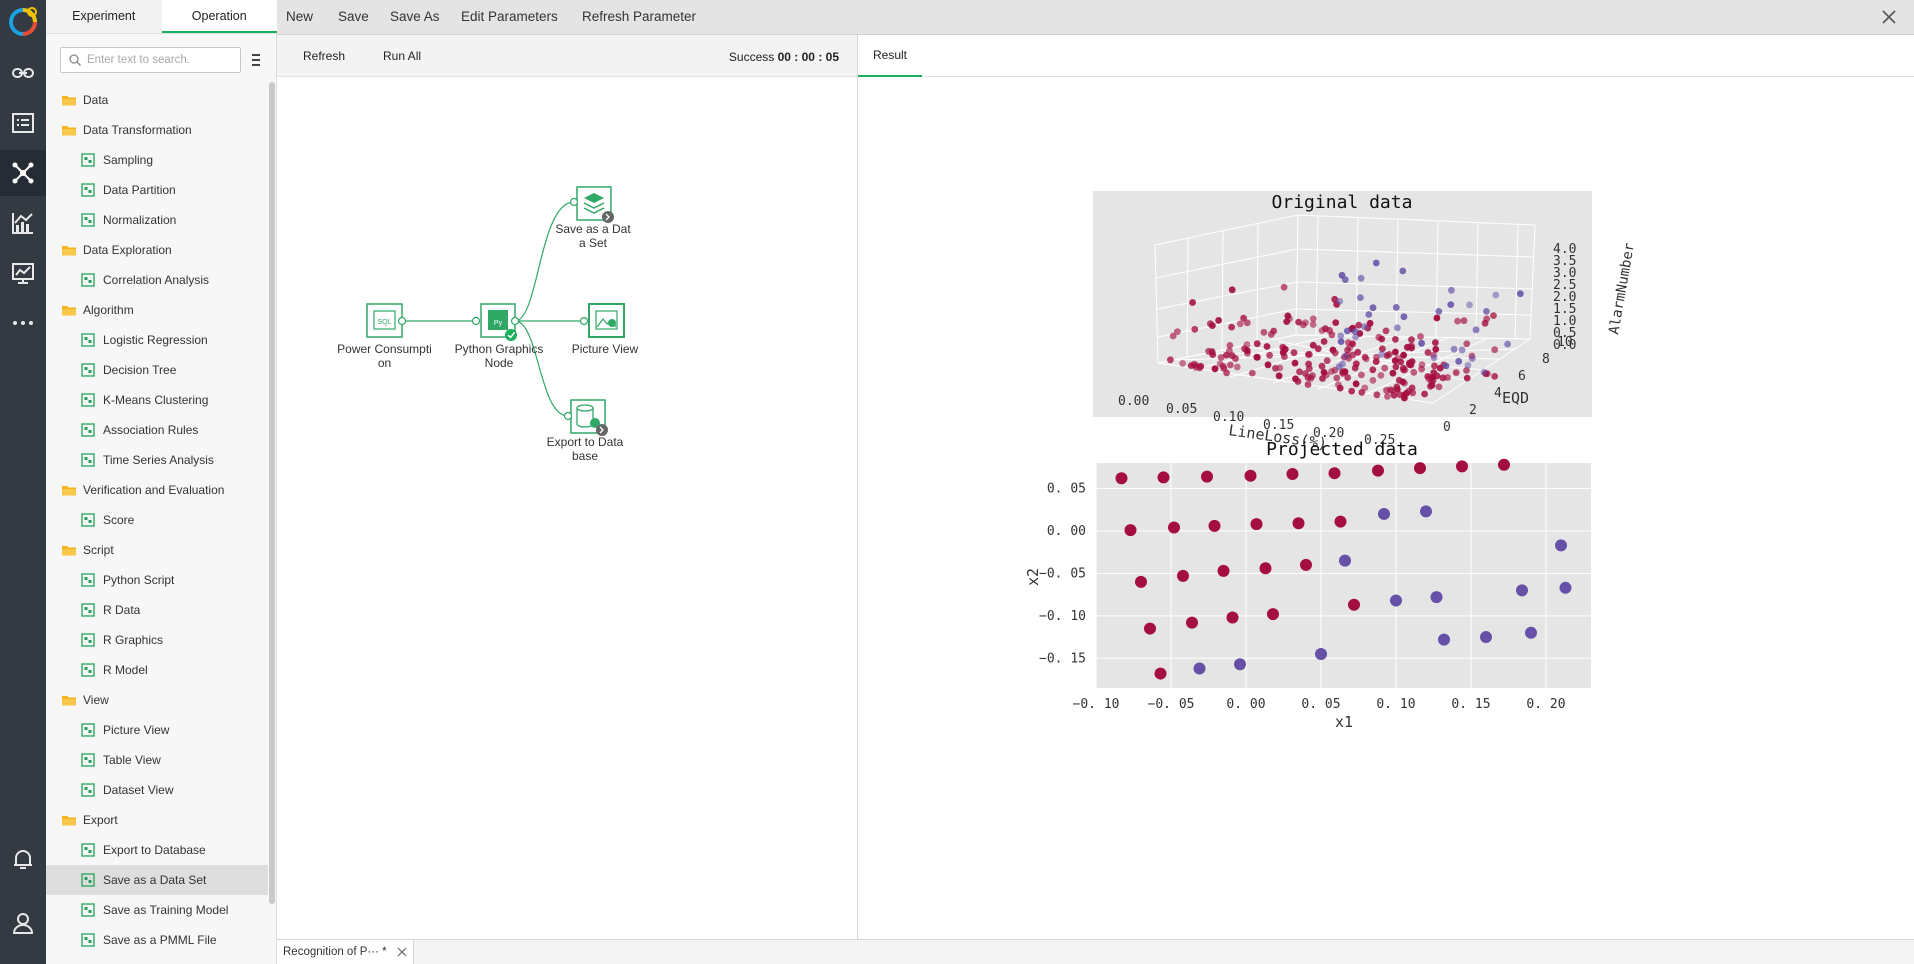 The image size is (1914, 964). What do you see at coordinates (386, 320) in the screenshot?
I see `node-power-consumption: SQL` at bounding box center [386, 320].